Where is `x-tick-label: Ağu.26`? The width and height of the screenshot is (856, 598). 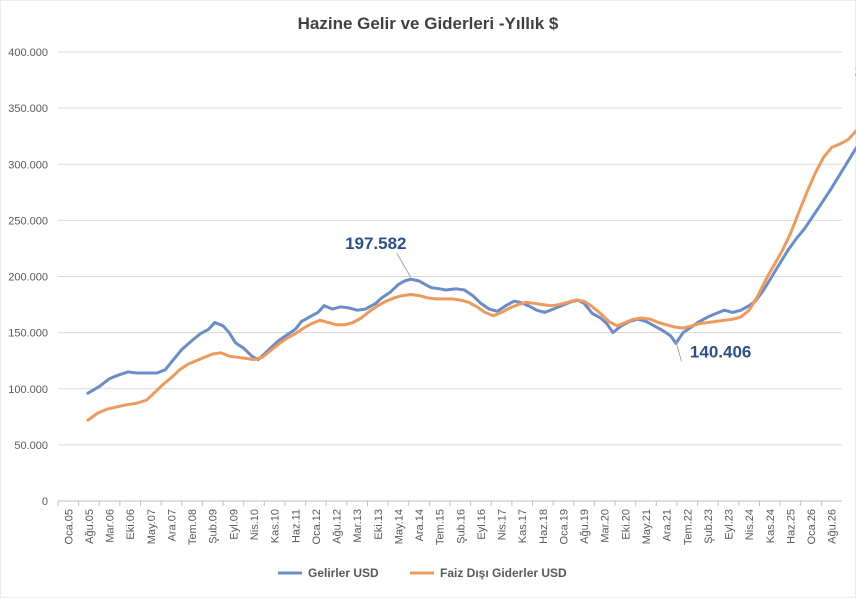 x-tick-label: Ağu.26 is located at coordinates (833, 526).